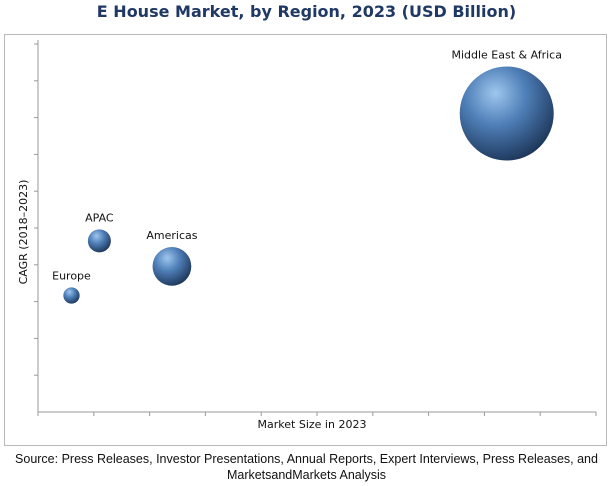 This screenshot has height=486, width=613. What do you see at coordinates (506, 113) in the screenshot?
I see `bubble-middle-east-africa` at bounding box center [506, 113].